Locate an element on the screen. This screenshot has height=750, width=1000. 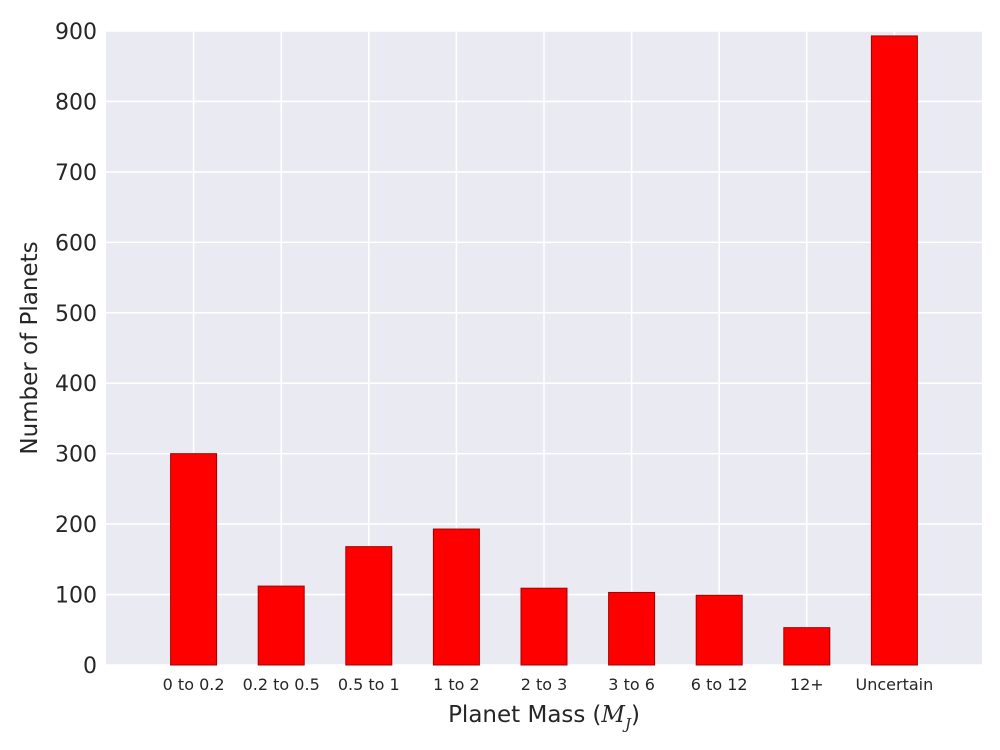
x-tick-label: 0.2 to 0.5 is located at coordinates (281, 684).